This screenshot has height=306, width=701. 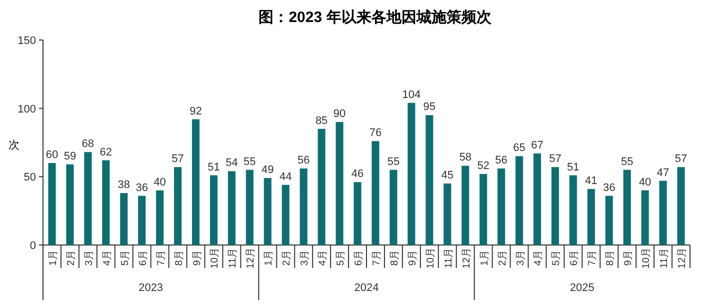 I want to click on y-tick-label: 150, so click(x=27, y=41).